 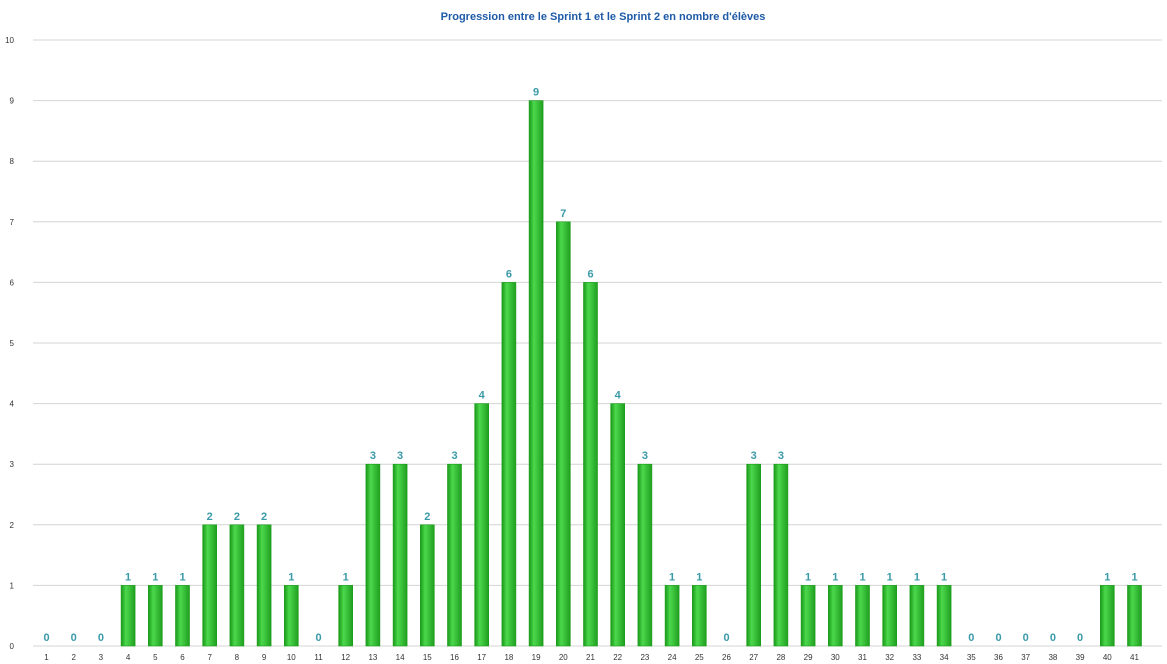 What do you see at coordinates (808, 577) in the screenshot?
I see `data-label-29: 1` at bounding box center [808, 577].